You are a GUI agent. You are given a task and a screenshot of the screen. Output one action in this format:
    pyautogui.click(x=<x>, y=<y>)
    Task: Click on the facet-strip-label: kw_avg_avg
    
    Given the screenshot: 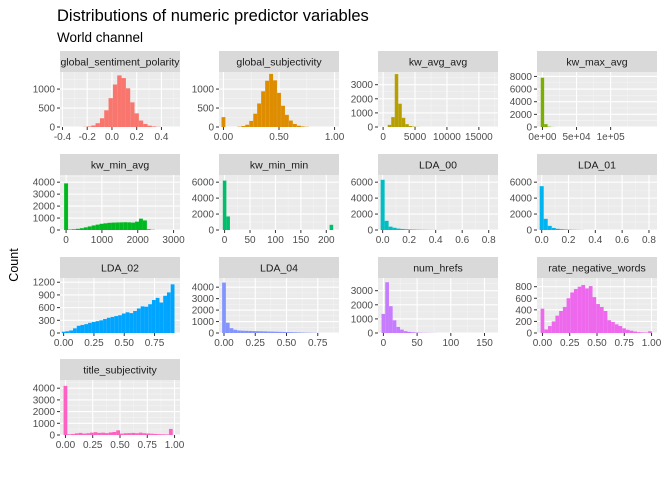 What is the action you would take?
    pyautogui.click(x=438, y=63)
    